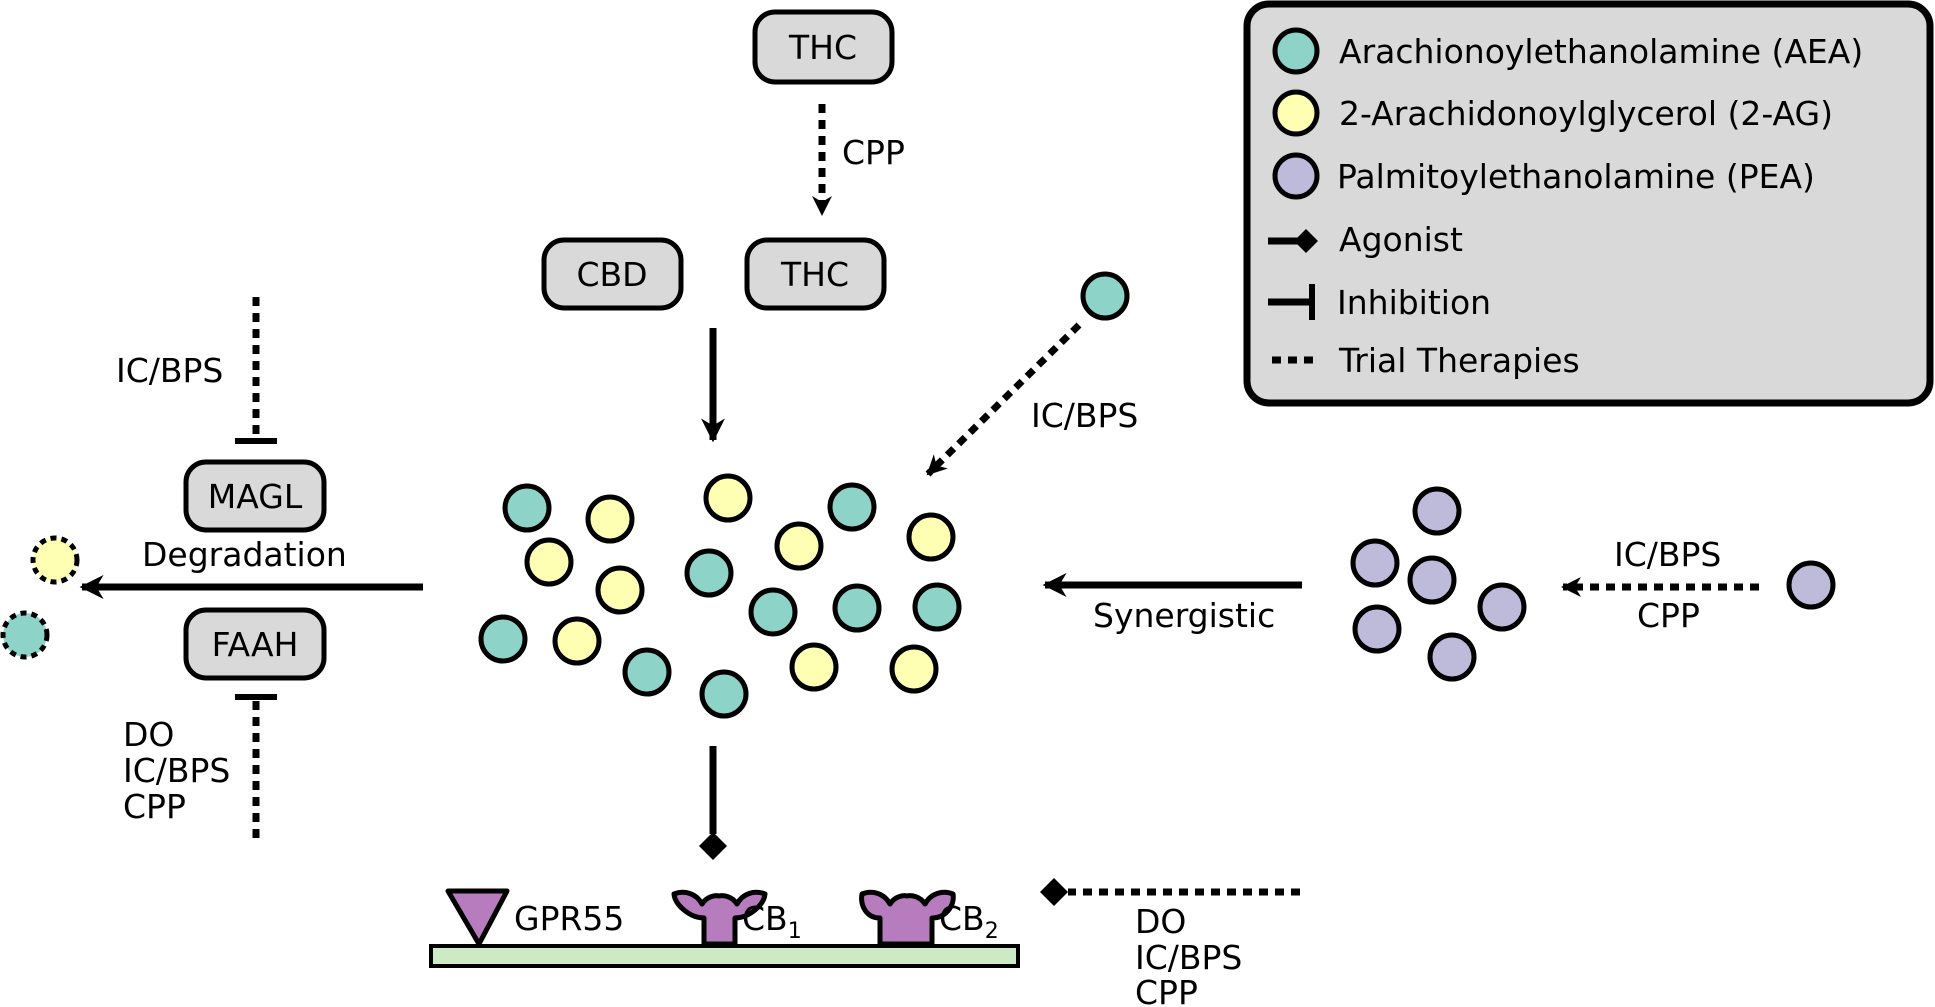 The image size is (1935, 1007). Describe the element at coordinates (55, 560) in the screenshot. I see `degraded-2ag-dot` at that location.